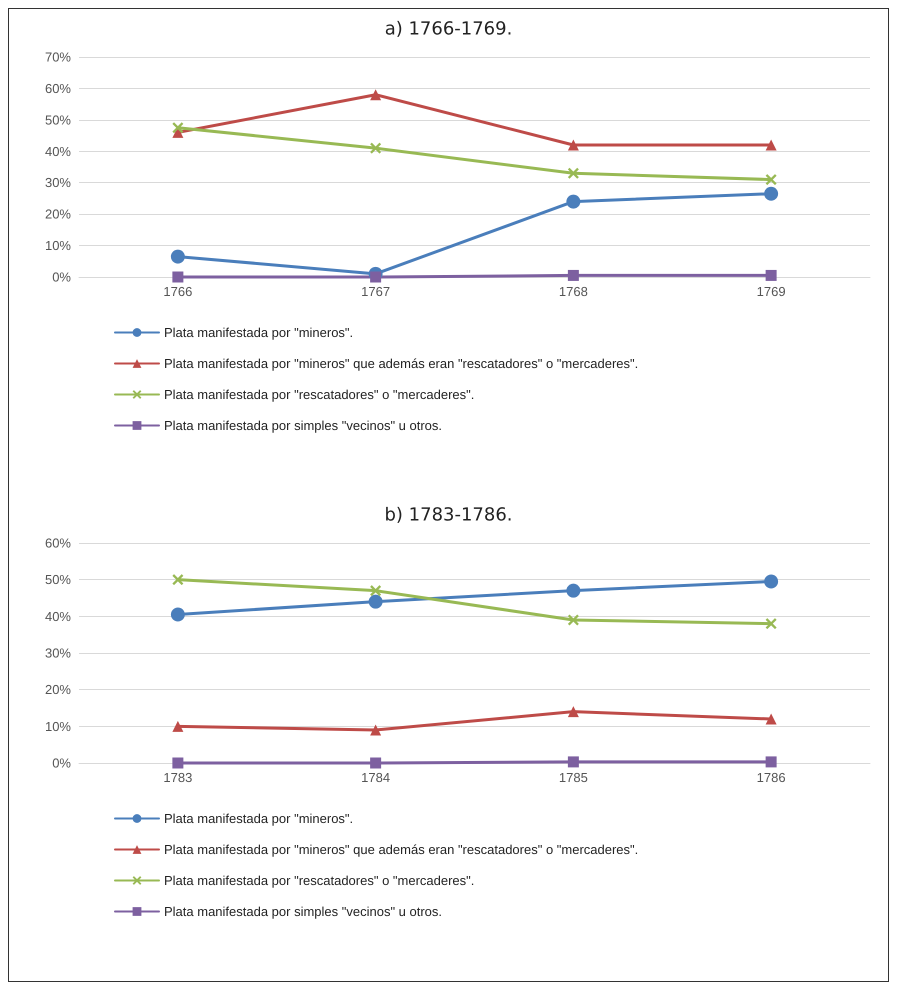  I want to click on x-tick-label: 1784, so click(375, 777).